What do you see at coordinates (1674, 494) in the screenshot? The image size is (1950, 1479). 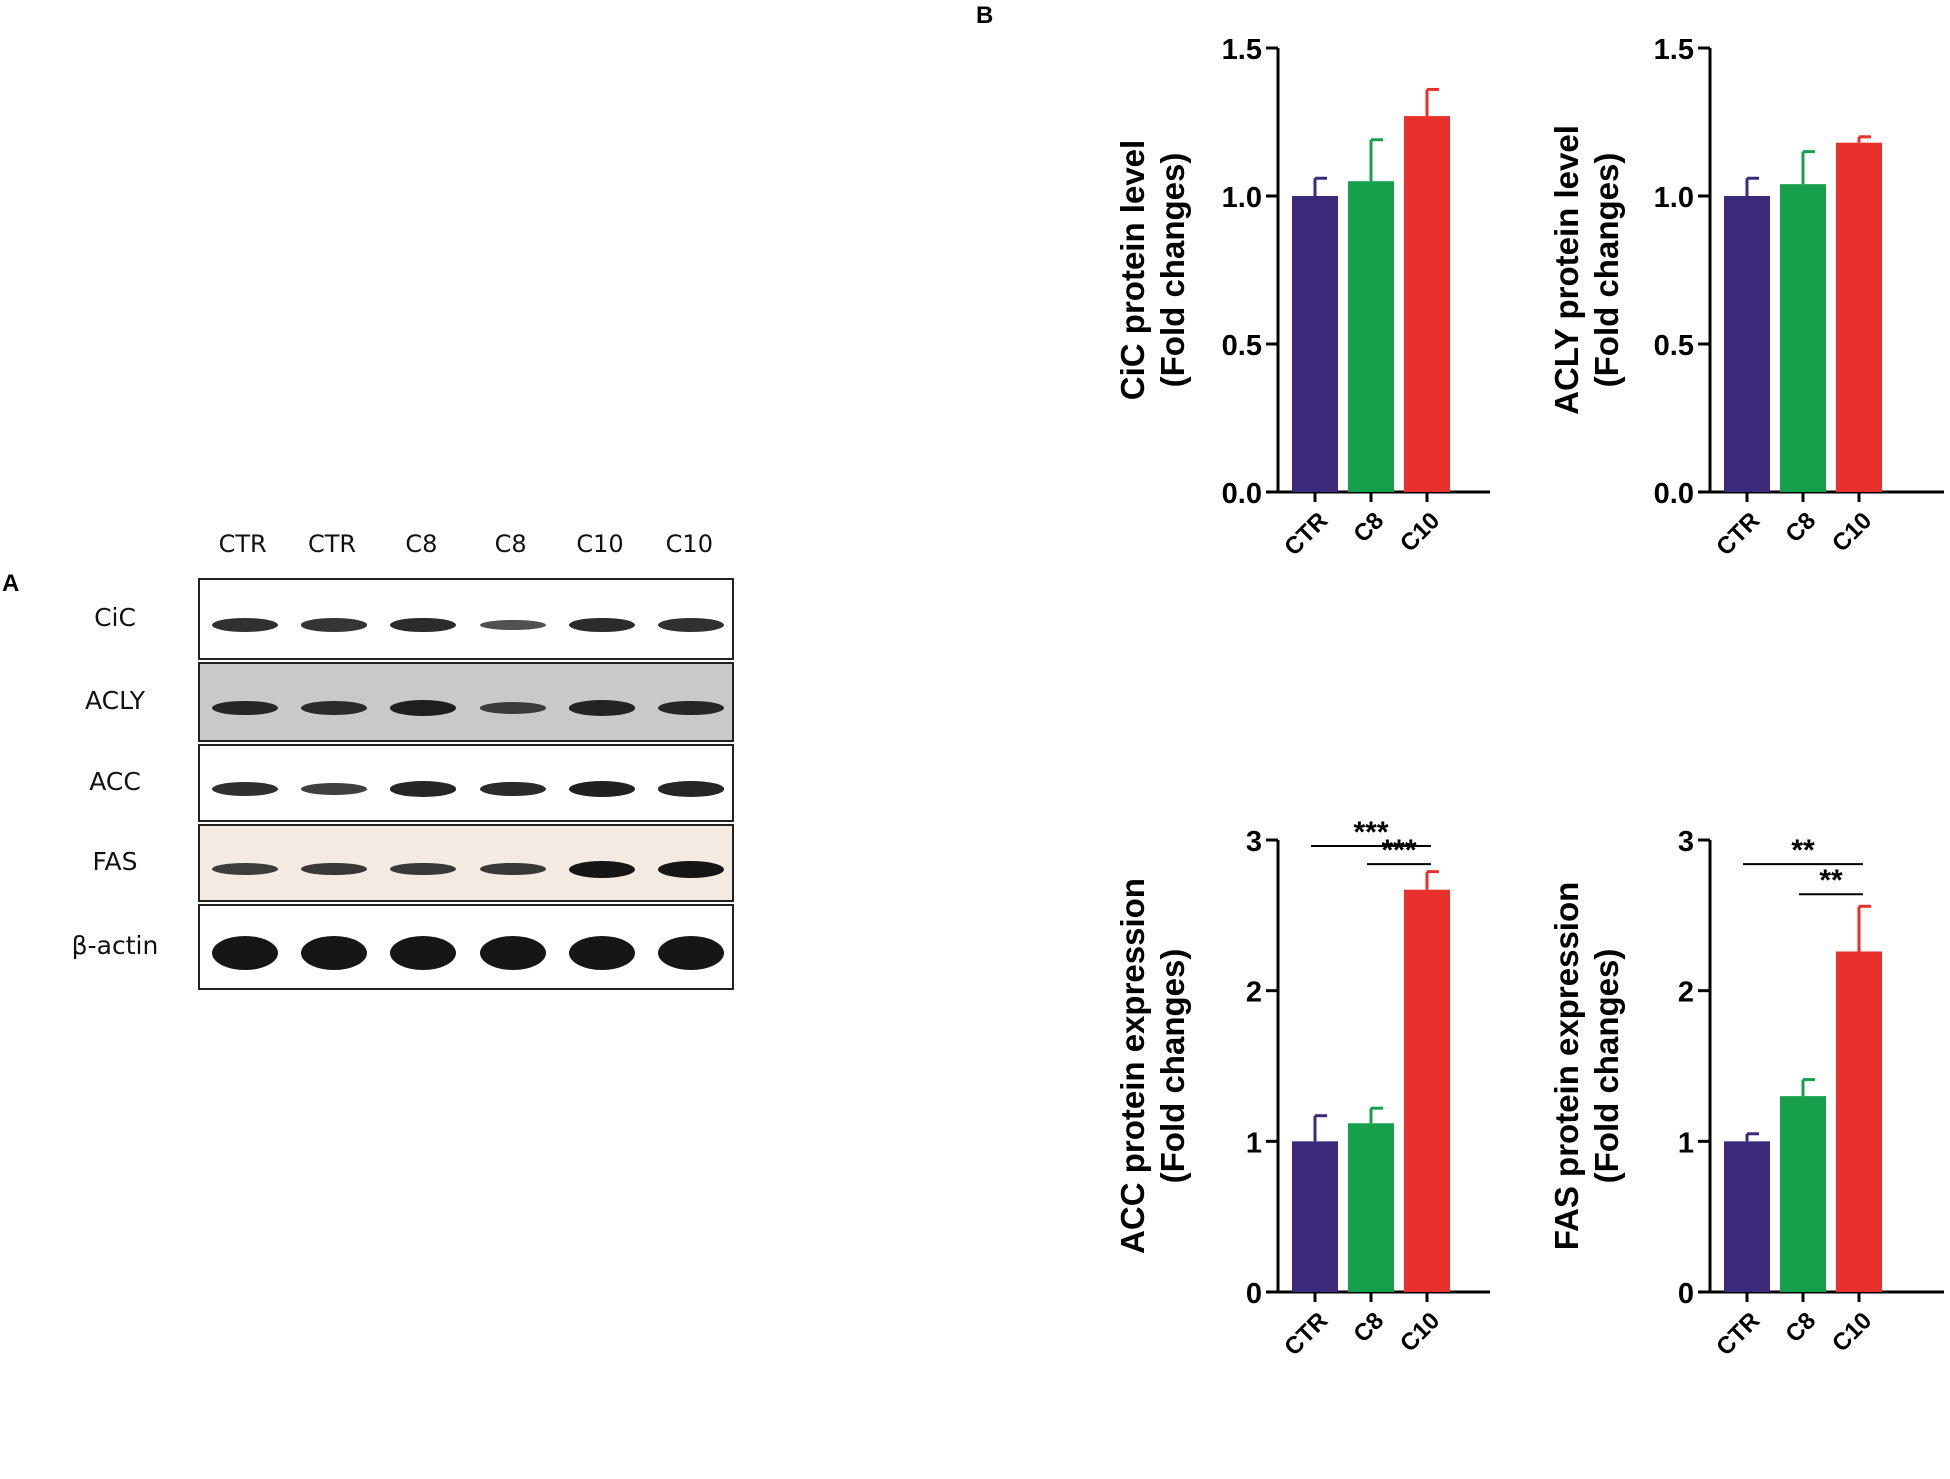 I see `y-tick-label: 0.0` at bounding box center [1674, 494].